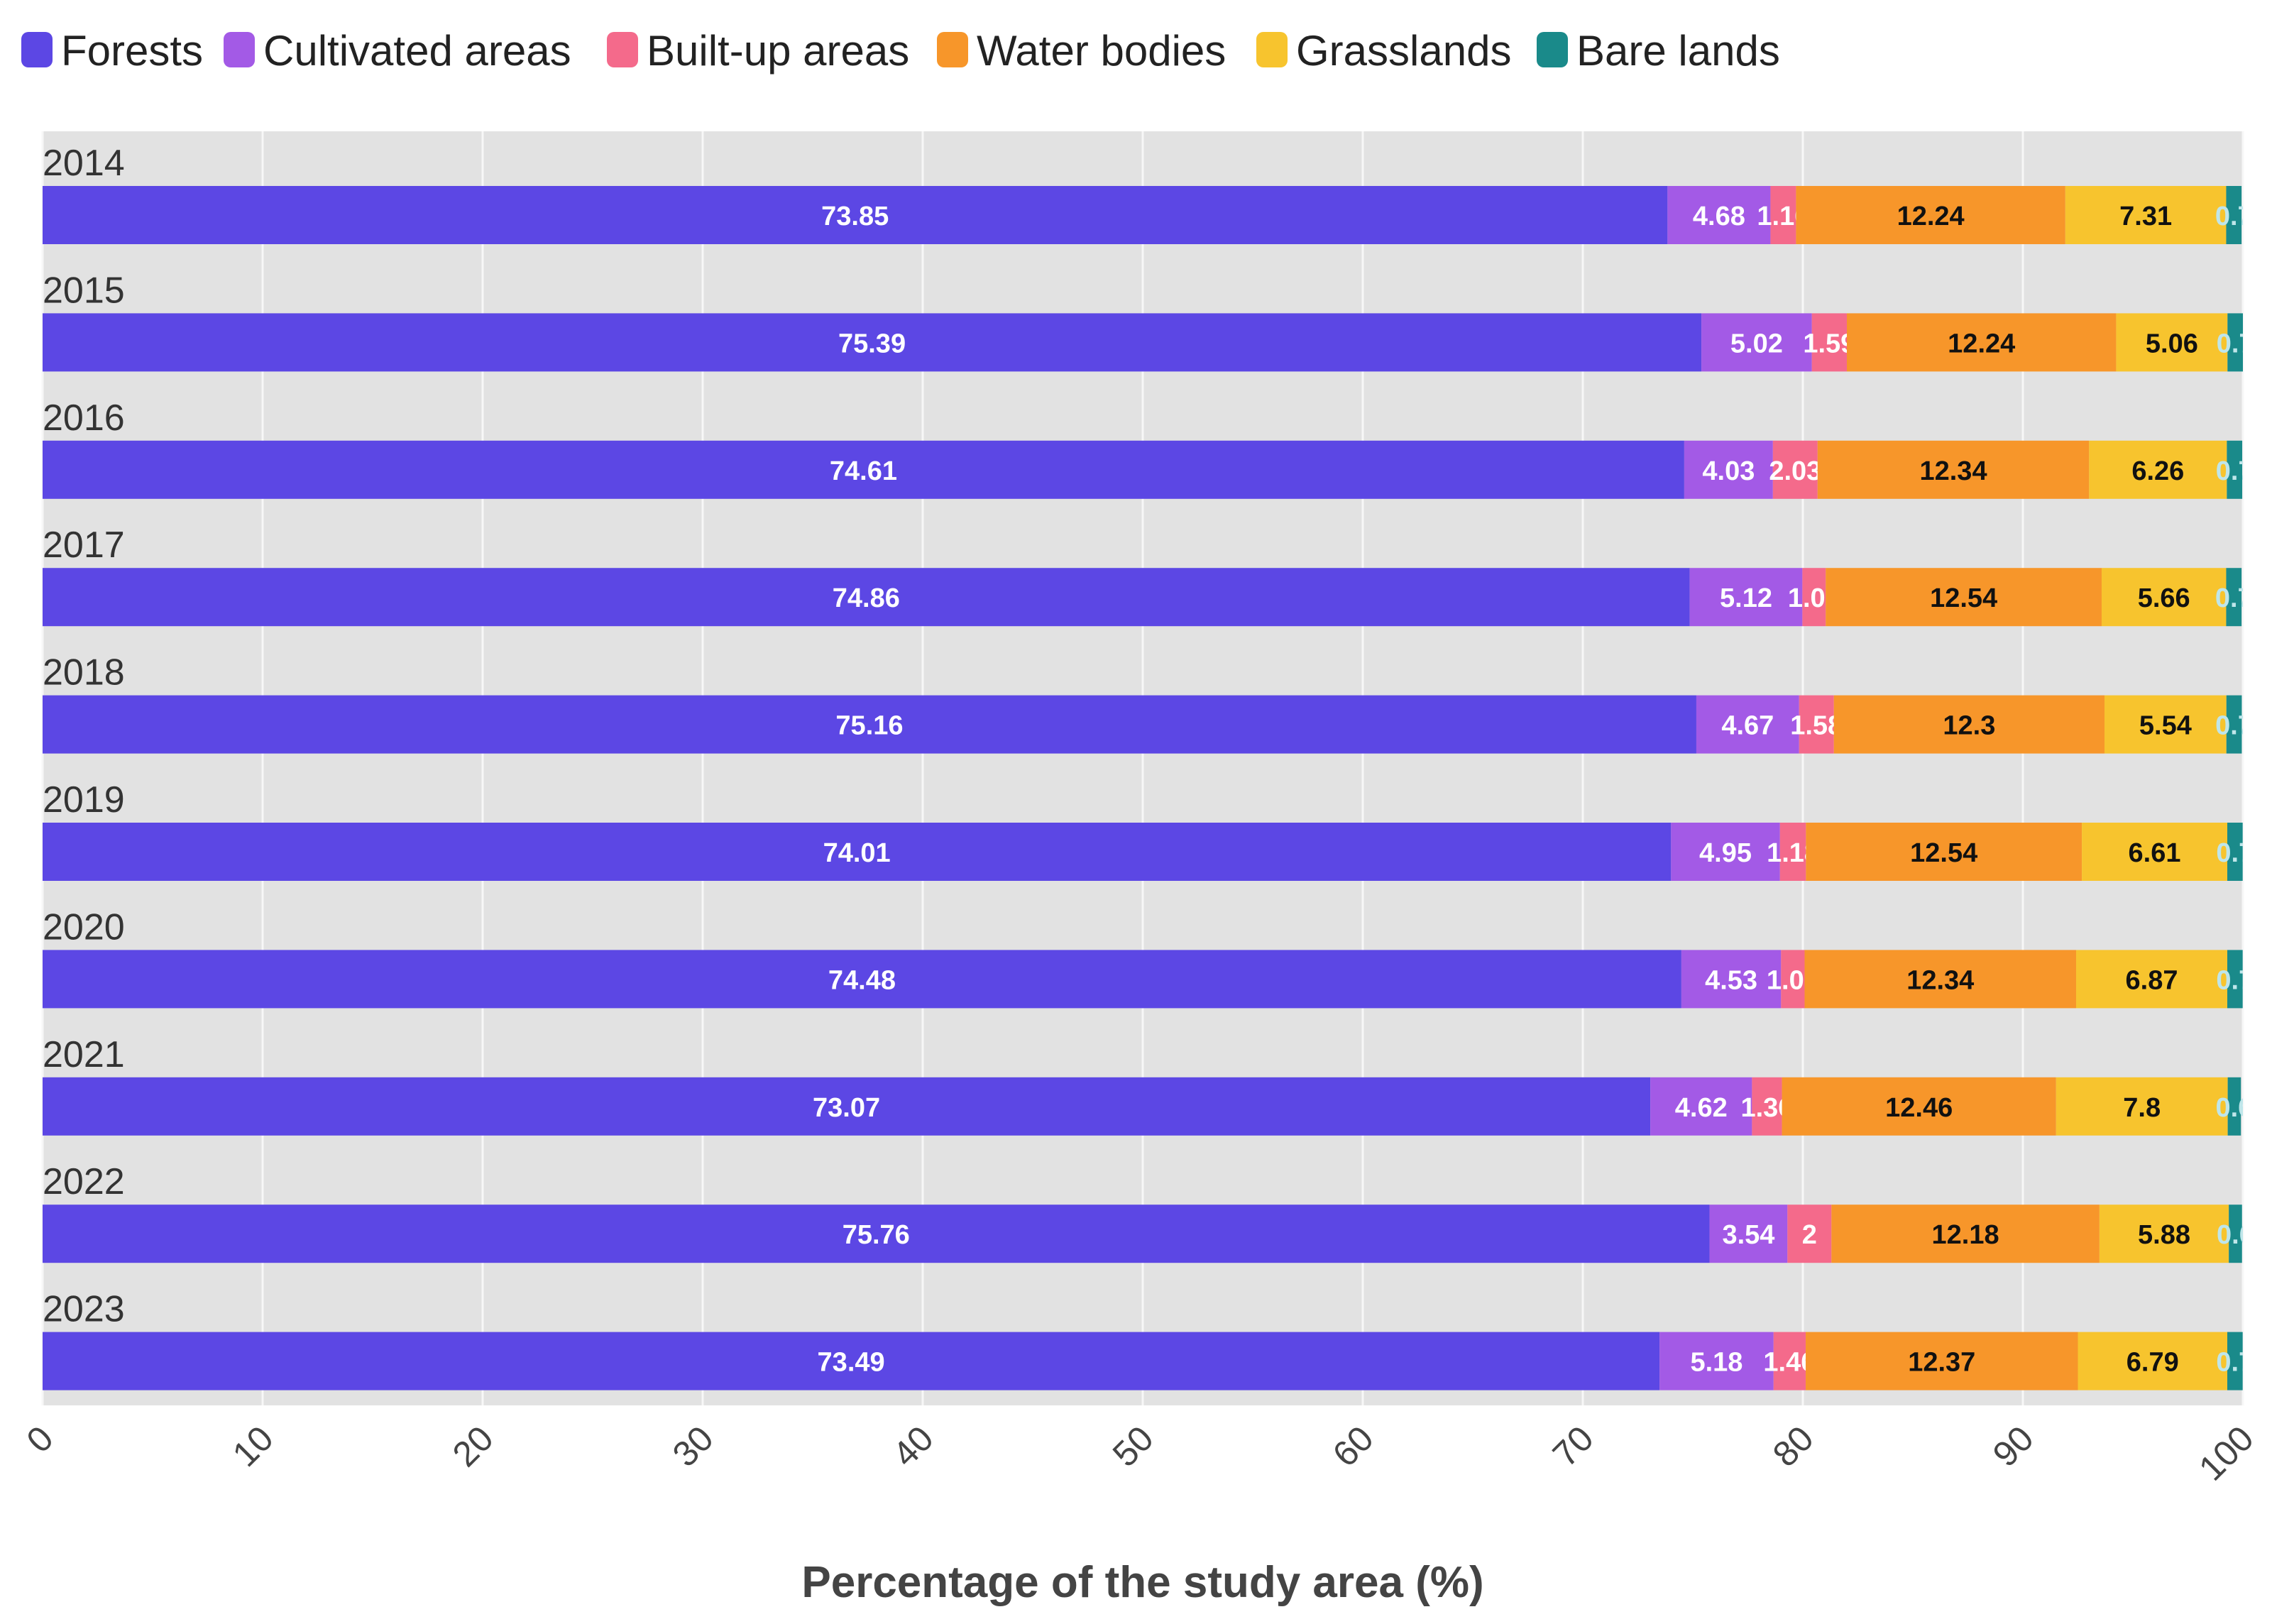 The height and width of the screenshot is (1624, 2272). I want to click on x-tick-label: 60, so click(1353, 1446).